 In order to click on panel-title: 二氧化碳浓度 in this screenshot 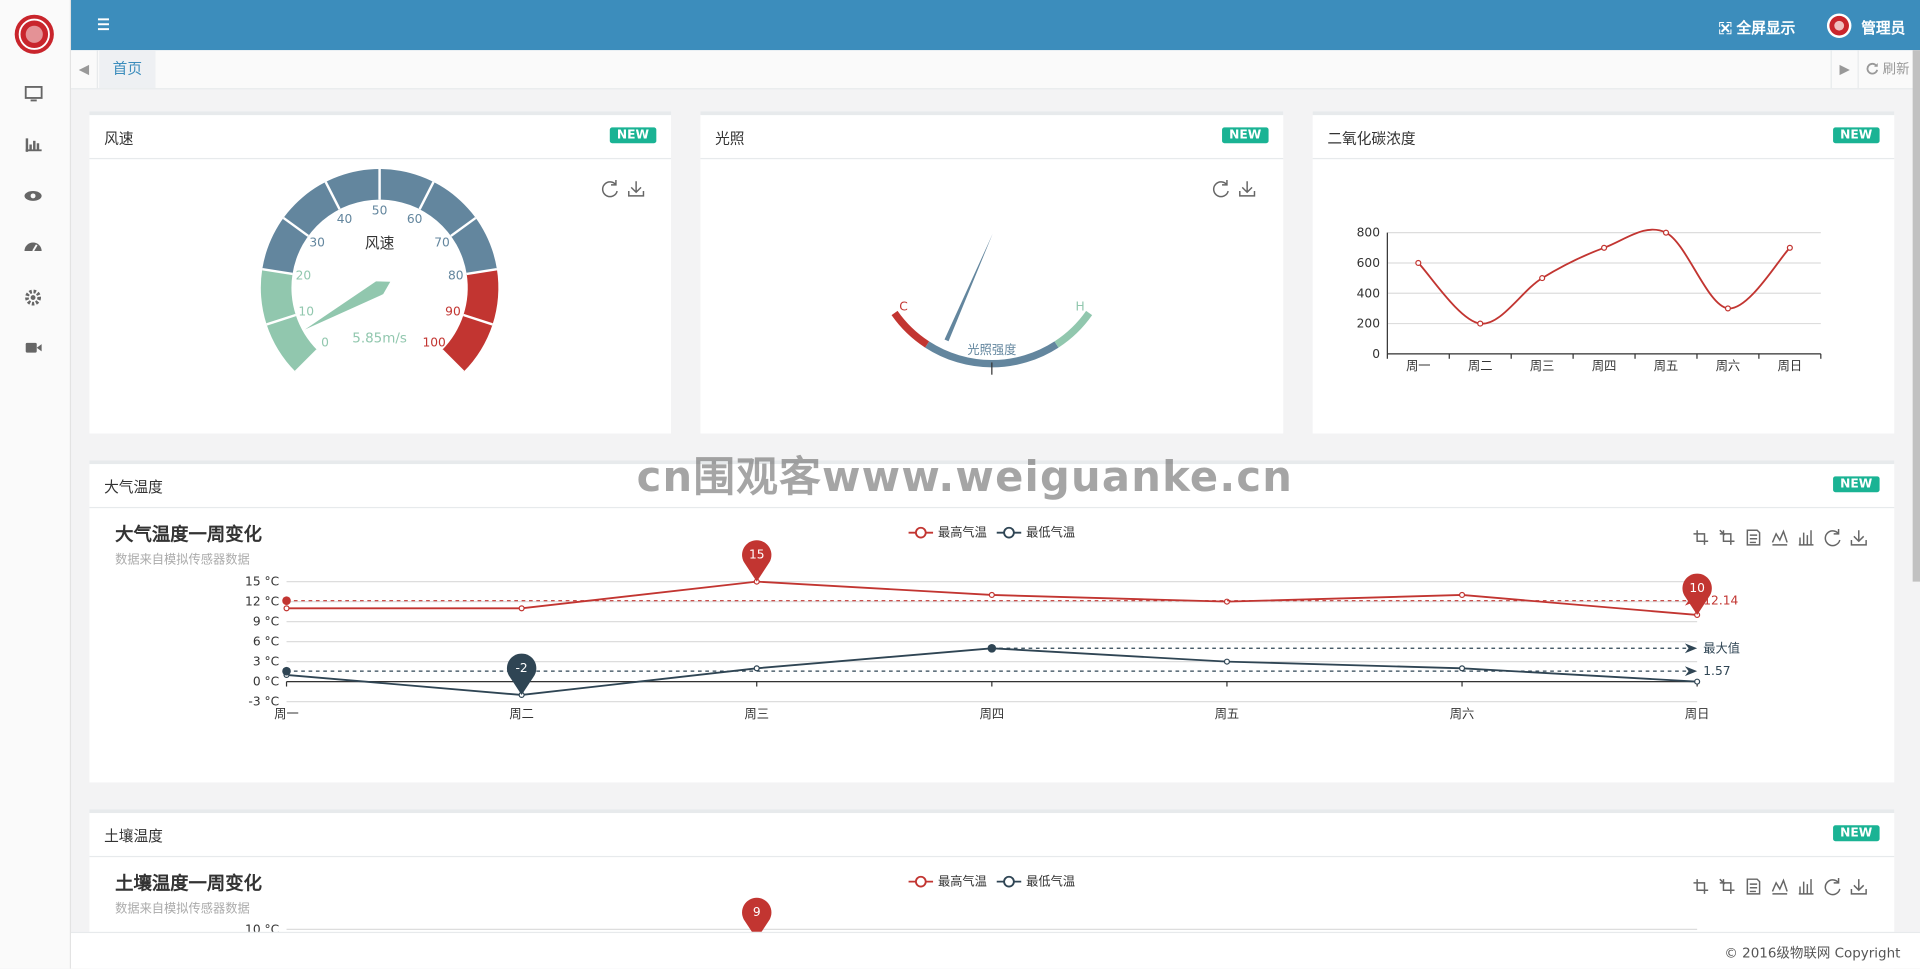, I will do `click(1371, 138)`.